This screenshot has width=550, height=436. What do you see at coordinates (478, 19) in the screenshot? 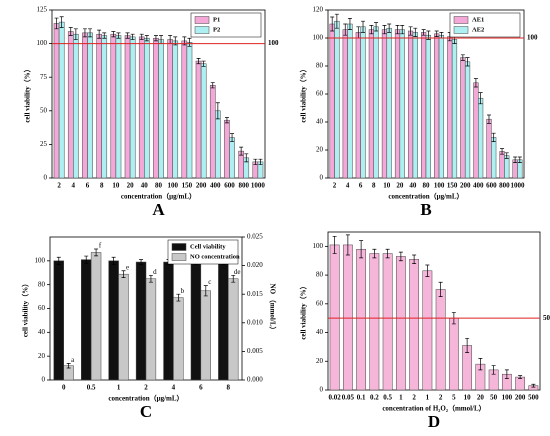
I see `legend-label: AE1` at bounding box center [478, 19].